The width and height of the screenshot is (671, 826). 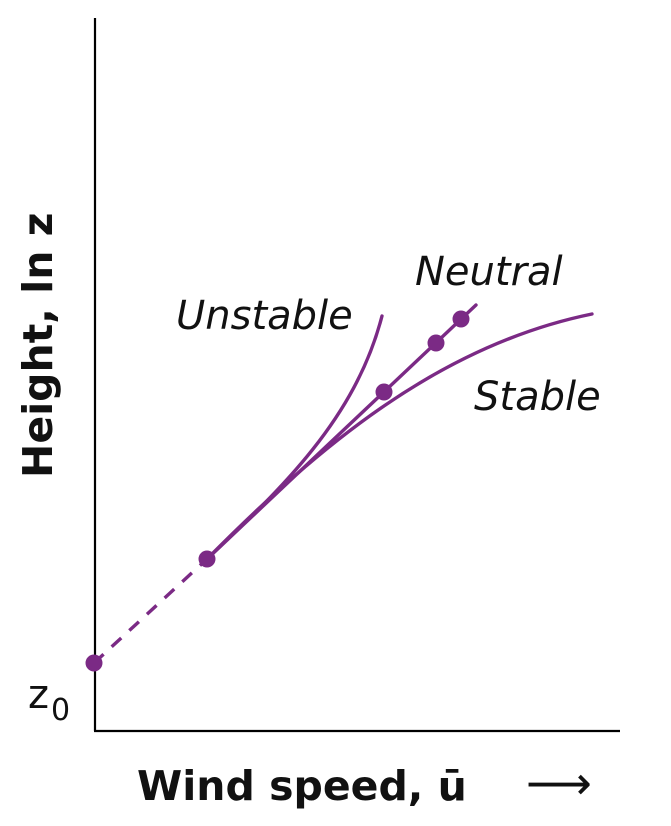 What do you see at coordinates (302, 786) in the screenshot?
I see `x-axis-title: Wind speed, ū` at bounding box center [302, 786].